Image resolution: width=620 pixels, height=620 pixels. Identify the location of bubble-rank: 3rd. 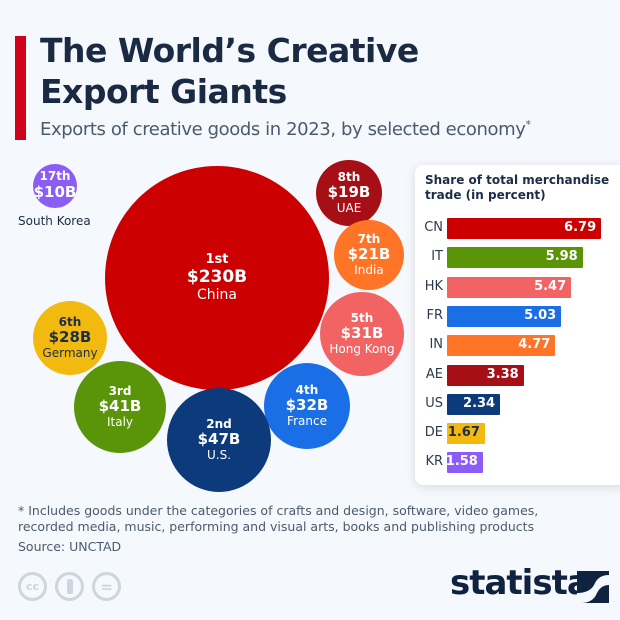
(120, 390).